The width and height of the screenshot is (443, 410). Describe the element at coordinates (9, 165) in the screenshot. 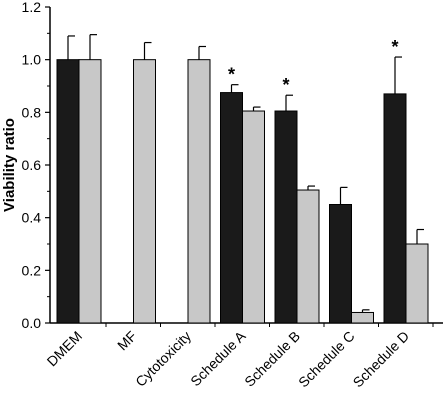

I see `y-axis-title: Viability ratio` at that location.